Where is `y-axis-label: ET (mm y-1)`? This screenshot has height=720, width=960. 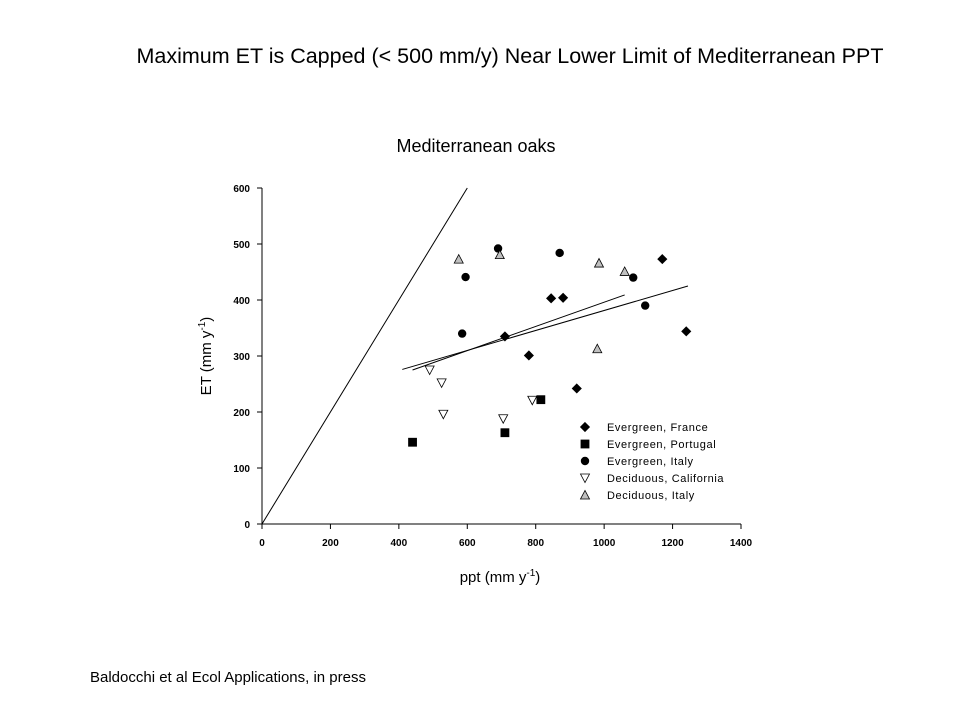
y-axis-label: ET (mm y-1) is located at coordinates (206, 356).